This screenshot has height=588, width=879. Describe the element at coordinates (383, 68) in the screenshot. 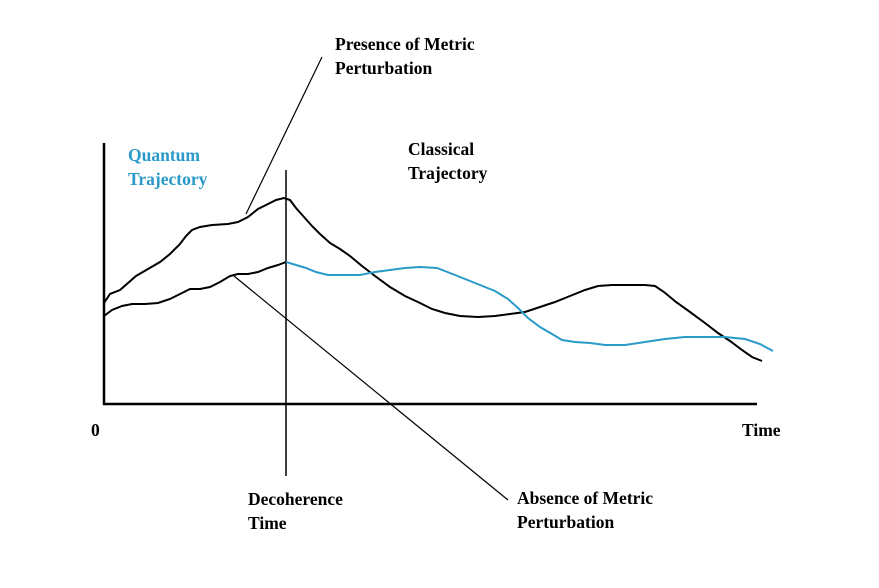

I see `presence-label-line2: Perturbation` at that location.